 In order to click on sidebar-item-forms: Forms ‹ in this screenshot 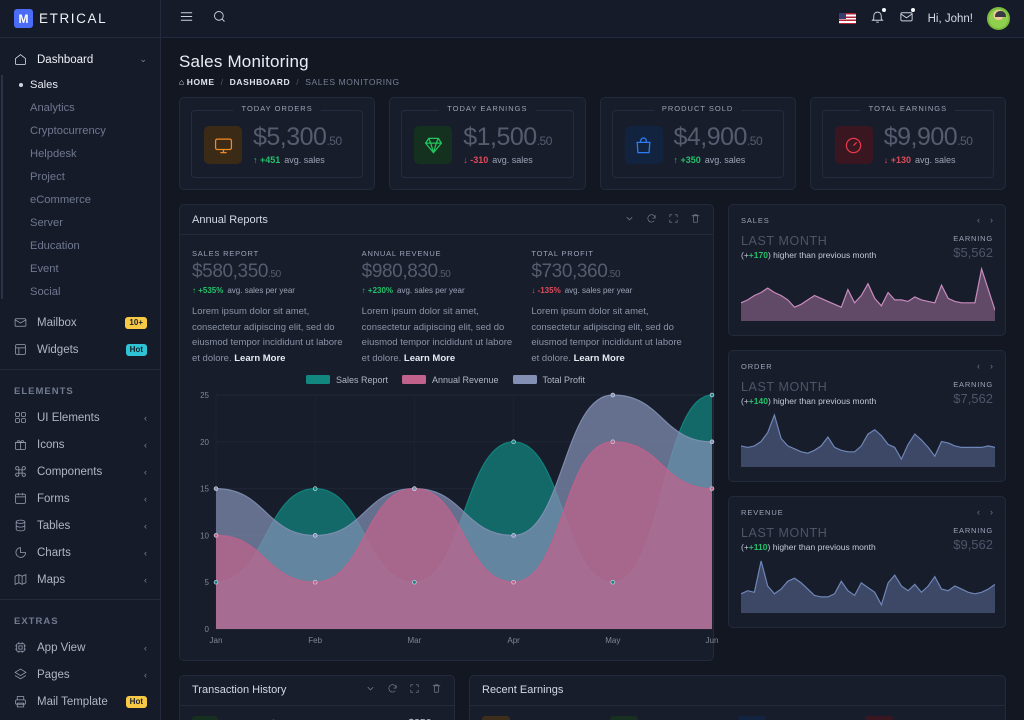, I will do `click(80, 498)`.